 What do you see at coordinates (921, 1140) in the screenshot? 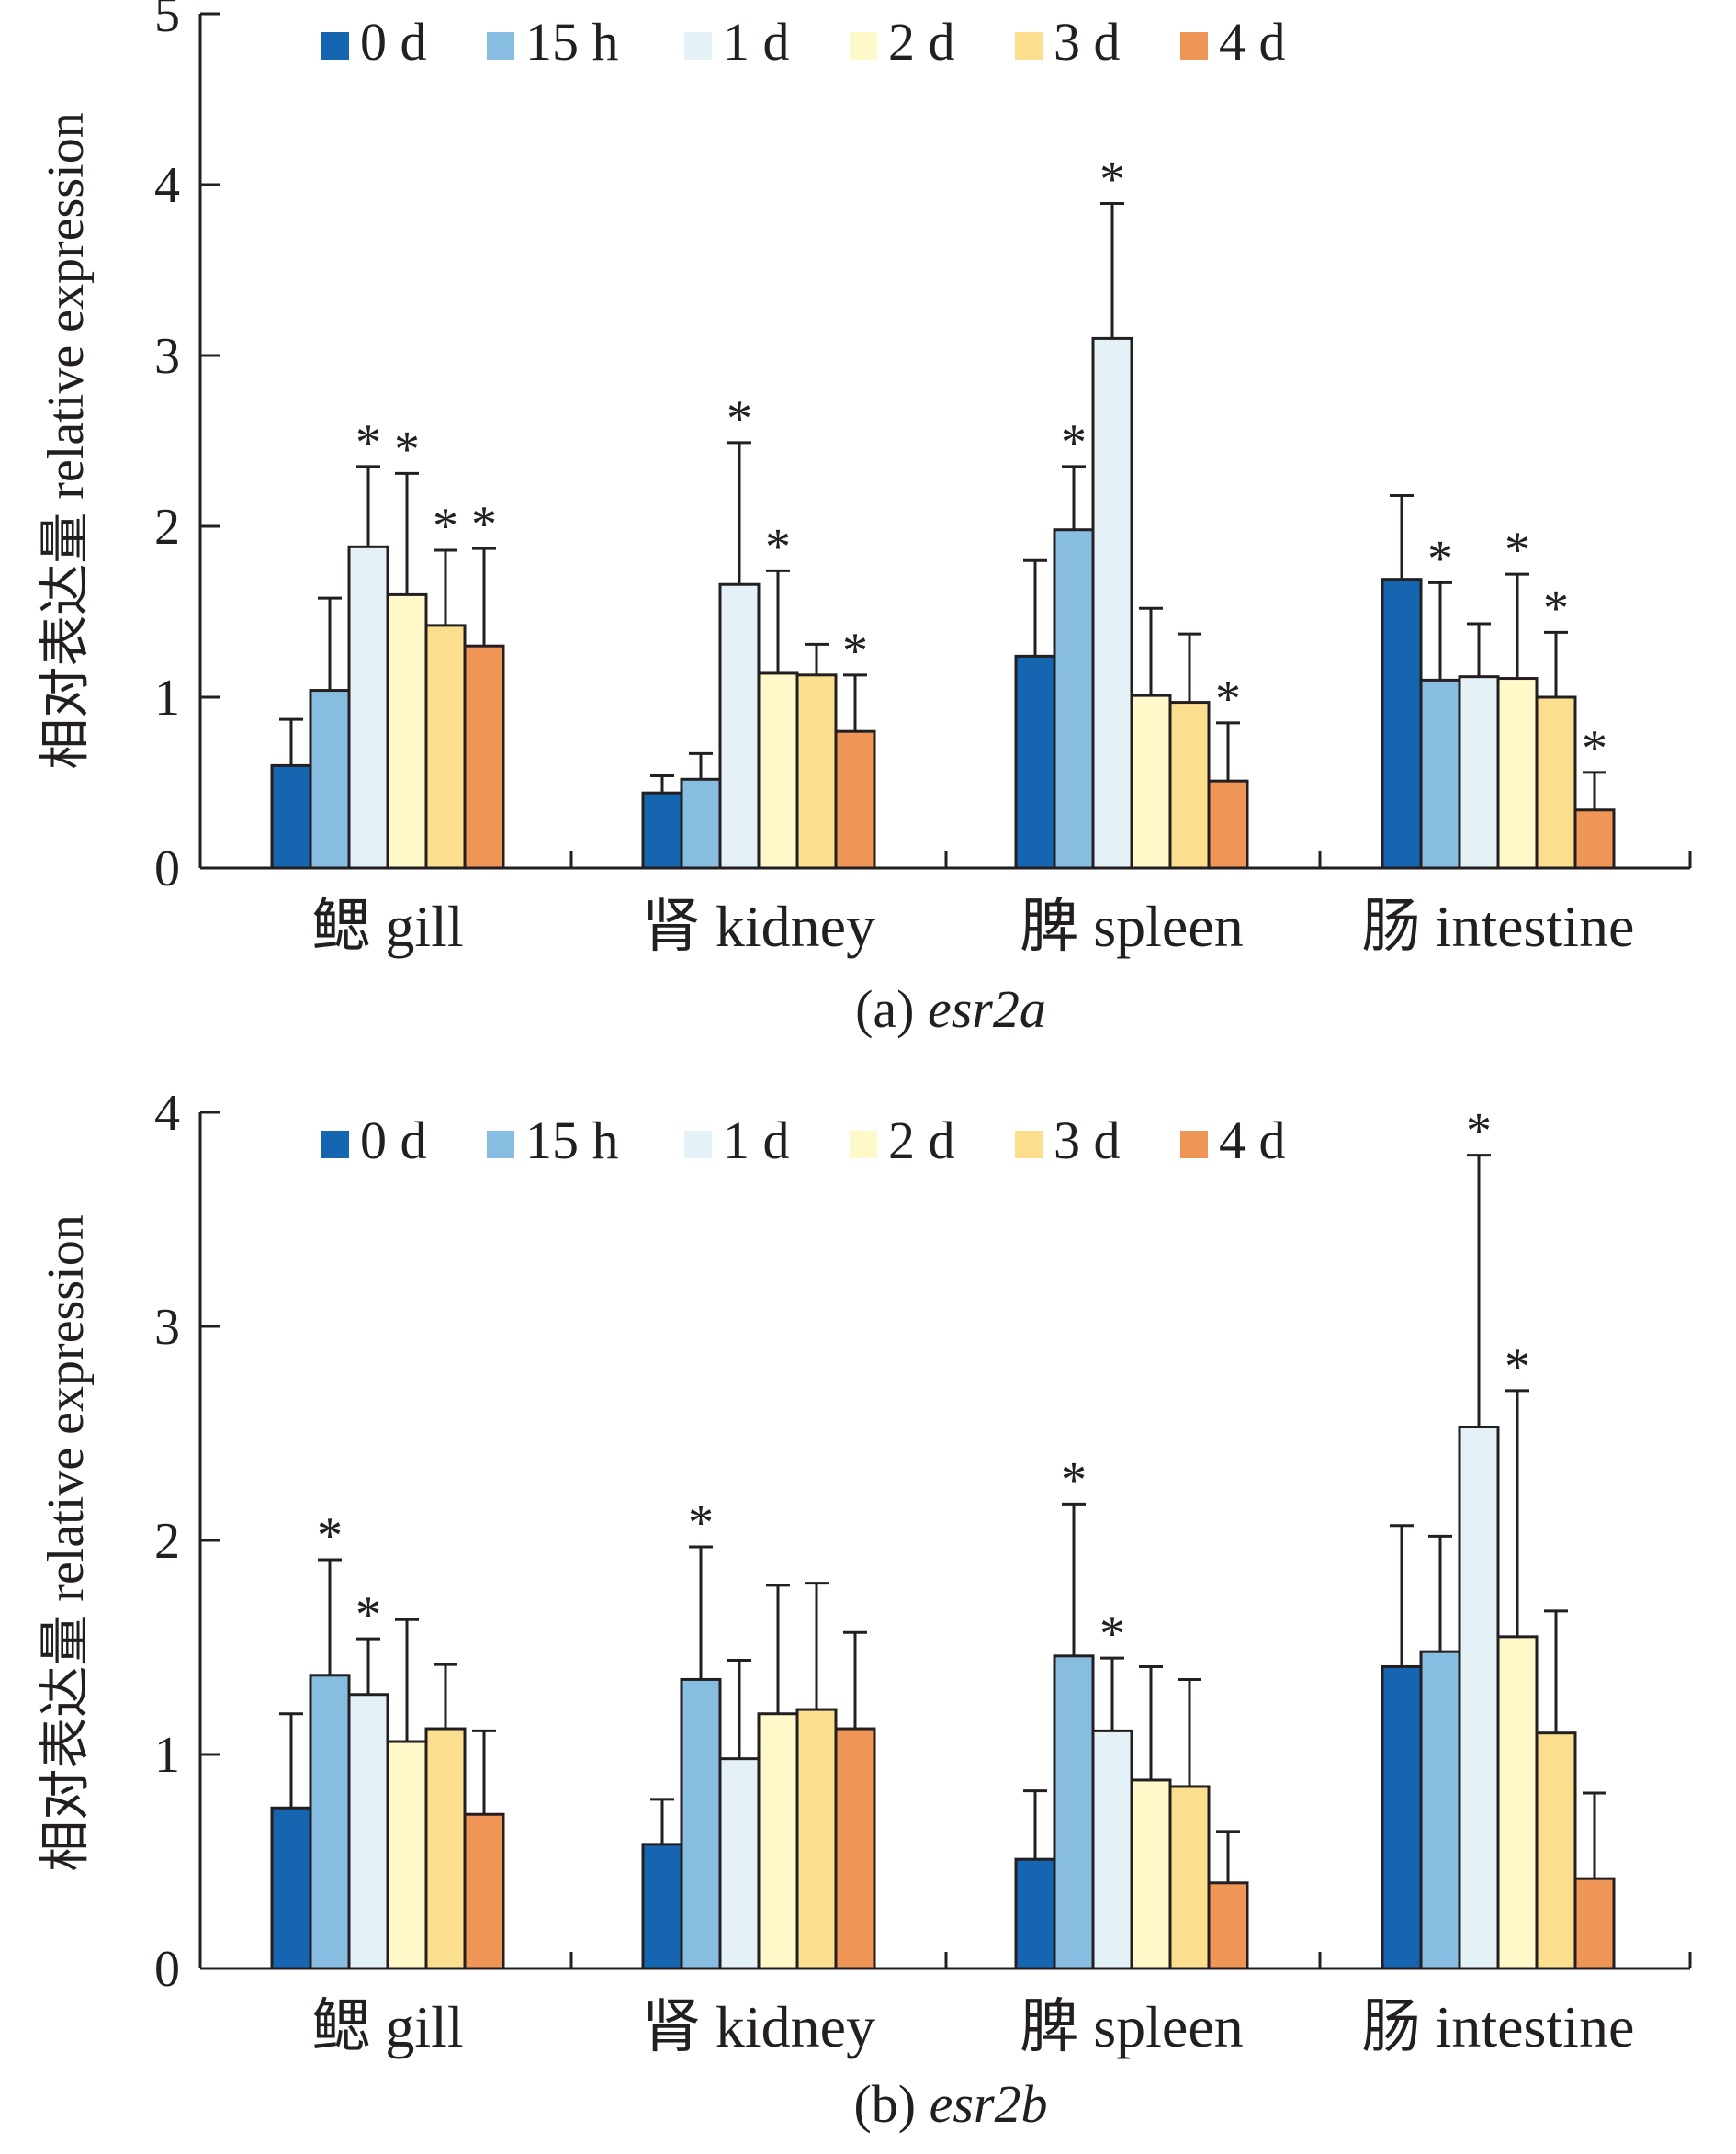
I see `legend-label: 2 d` at bounding box center [921, 1140].